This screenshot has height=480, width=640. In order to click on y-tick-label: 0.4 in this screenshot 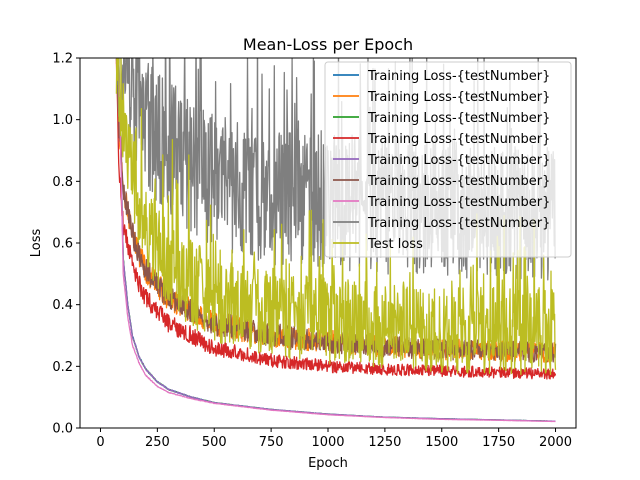, I will do `click(62, 305)`.